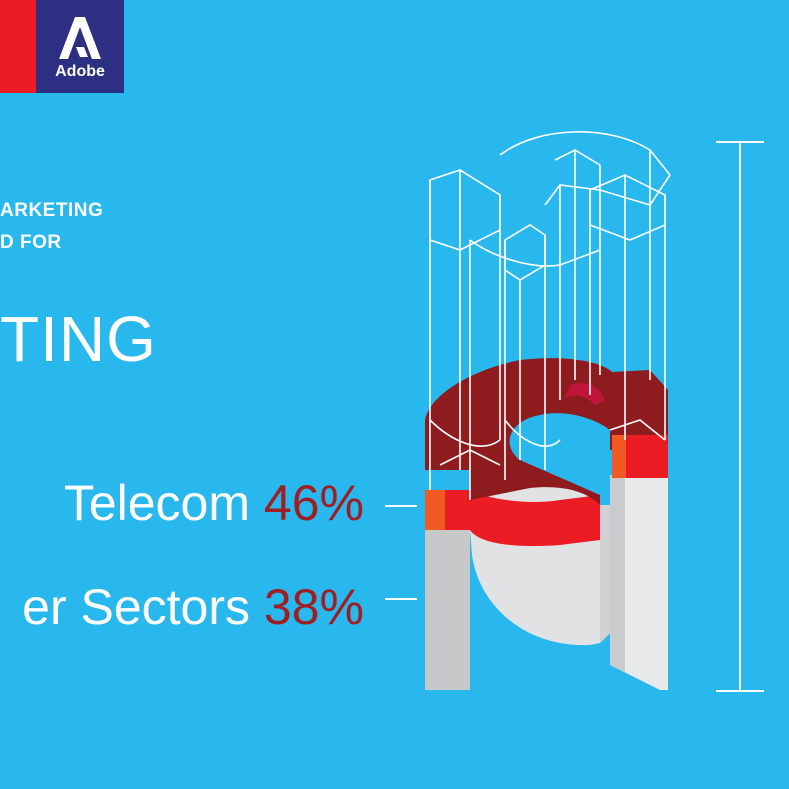 The height and width of the screenshot is (789, 789). Describe the element at coordinates (401, 599) in the screenshot. I see `leader-line-other` at that location.